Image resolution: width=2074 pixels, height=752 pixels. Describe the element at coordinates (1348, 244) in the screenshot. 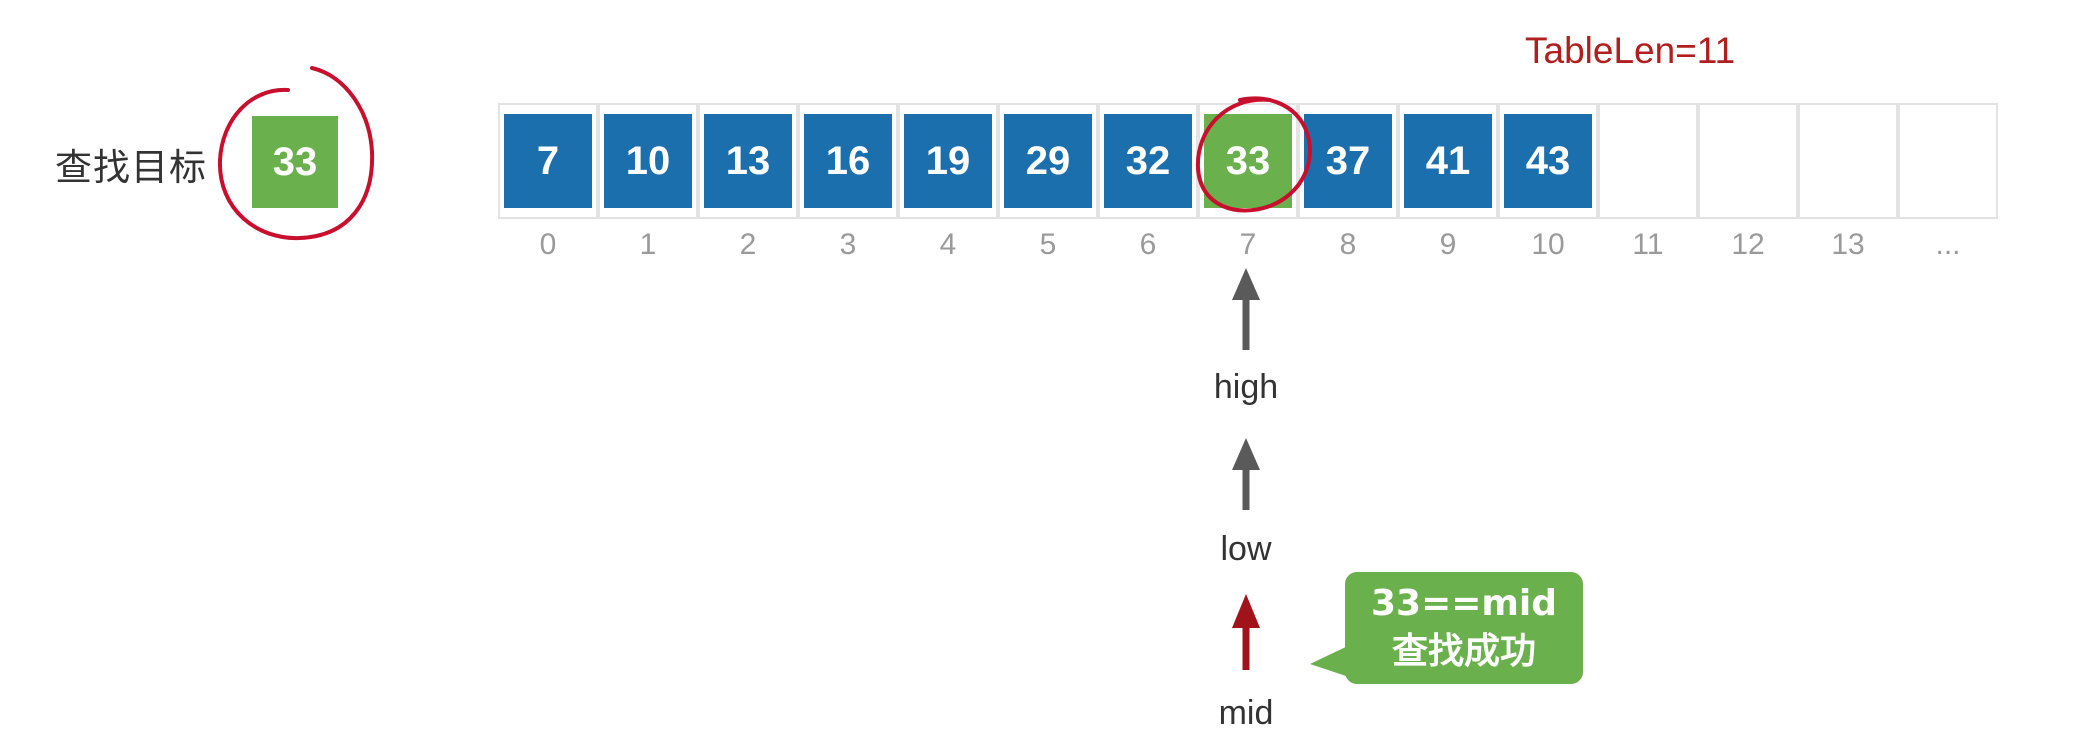

I see `array-index: 8` at that location.